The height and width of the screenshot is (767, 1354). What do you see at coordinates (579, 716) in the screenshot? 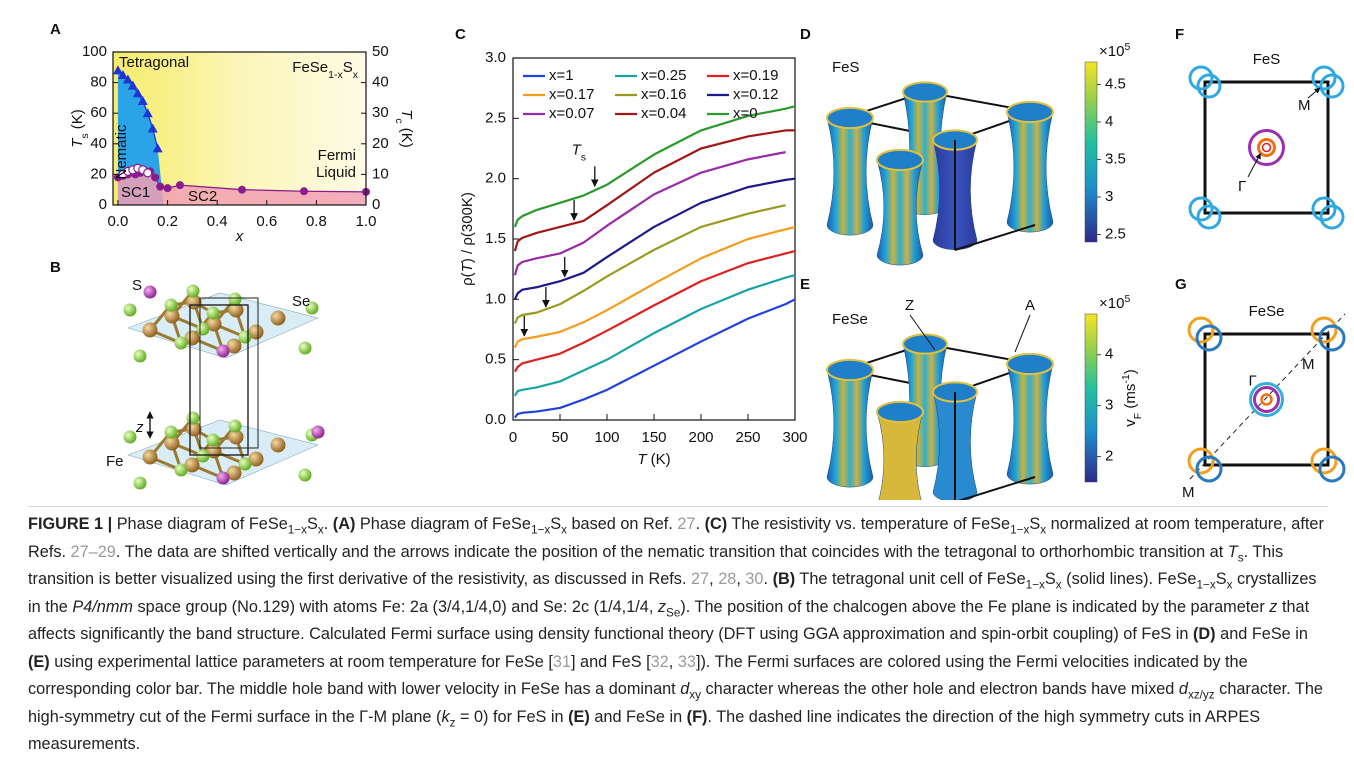
I see `caption-text: (E)` at bounding box center [579, 716].